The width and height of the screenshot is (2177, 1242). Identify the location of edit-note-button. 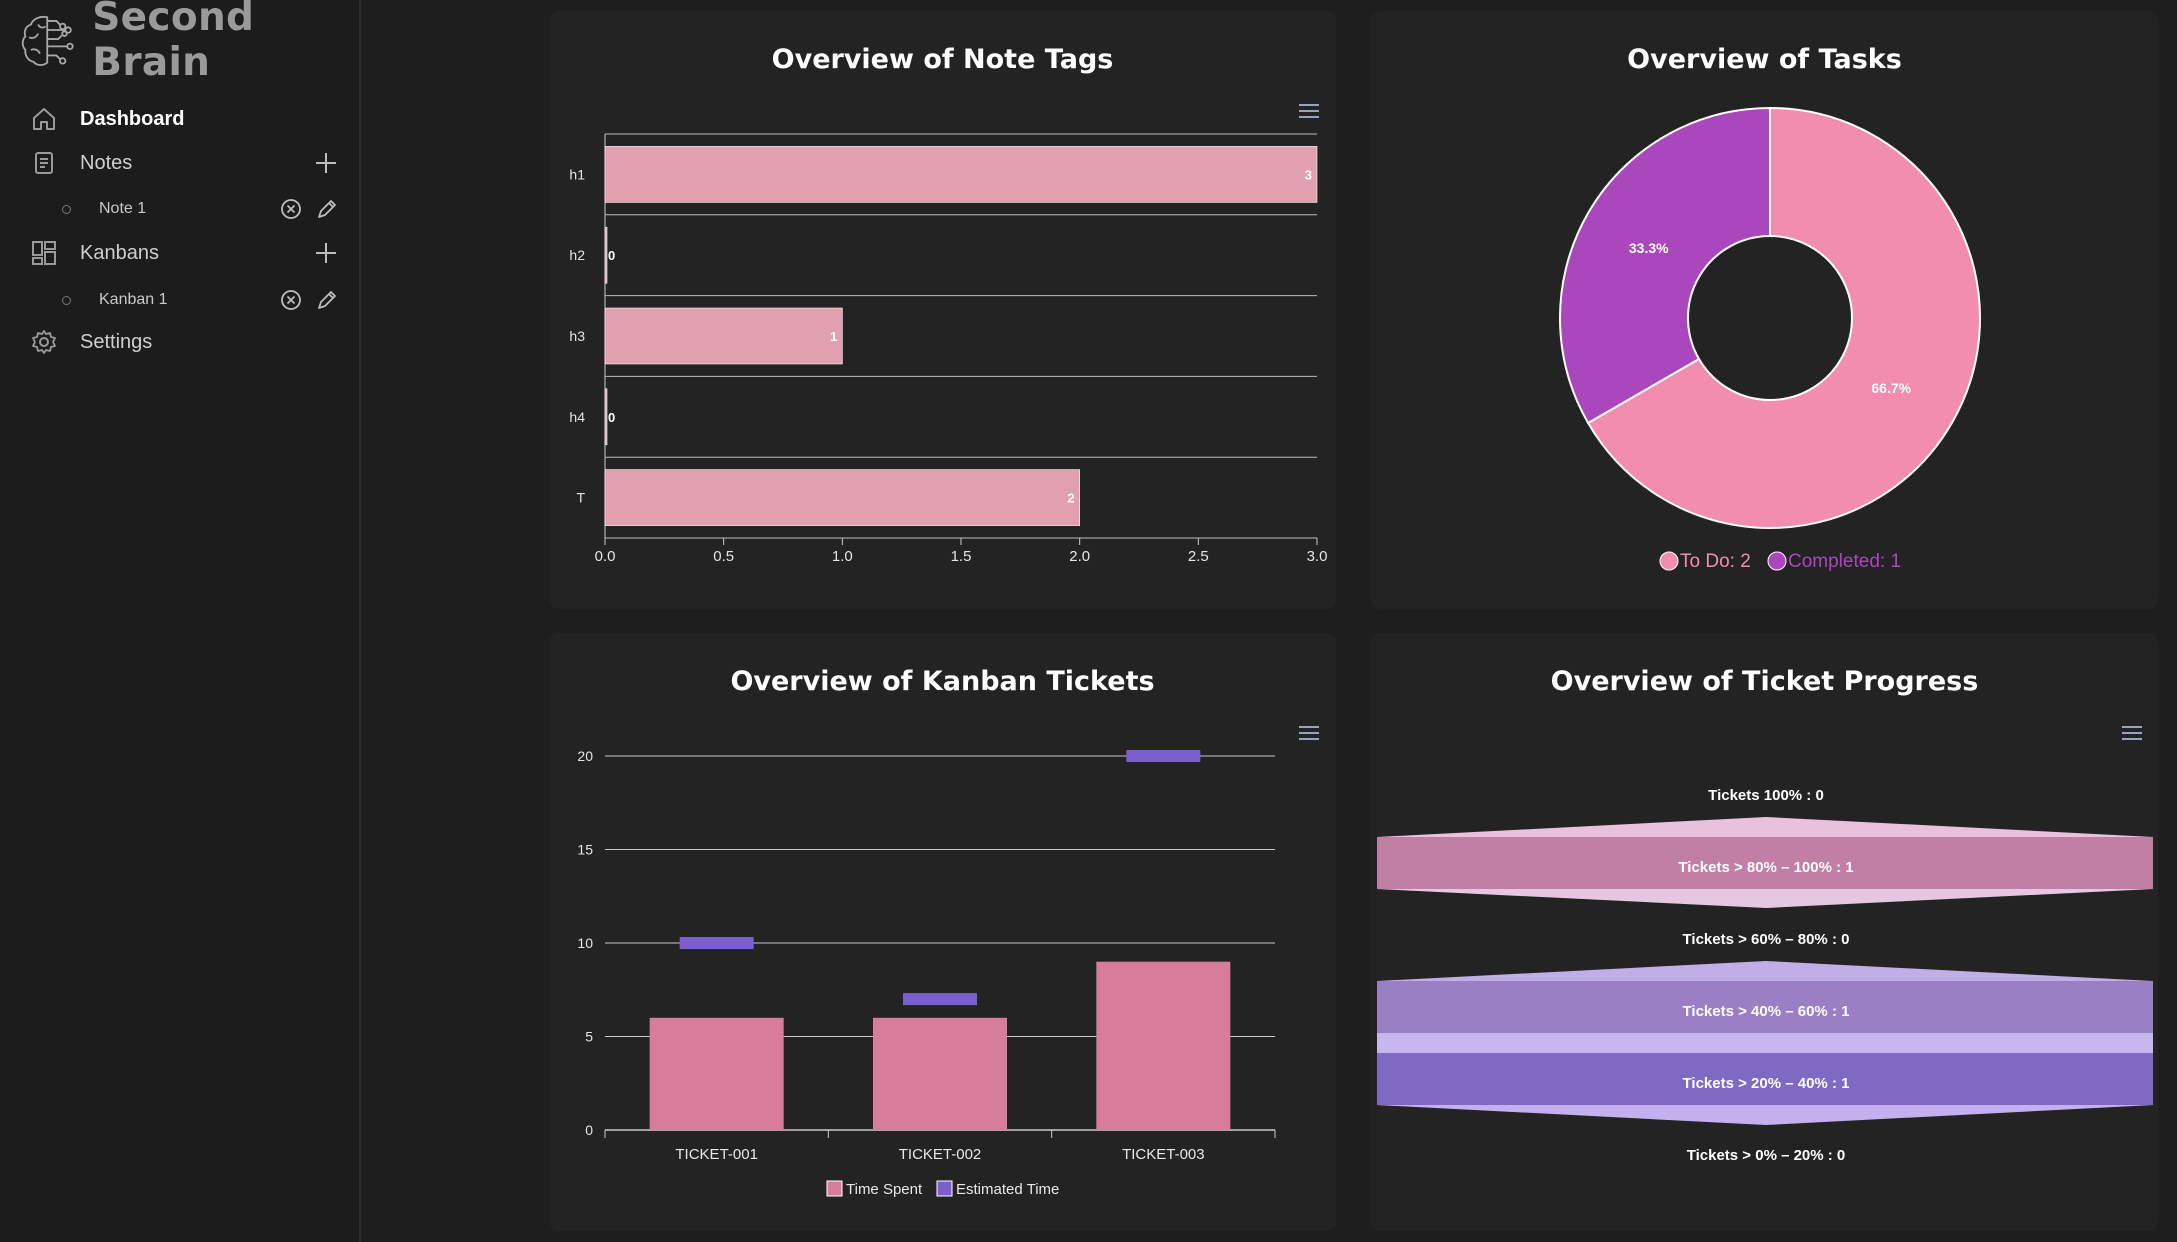
(327, 209).